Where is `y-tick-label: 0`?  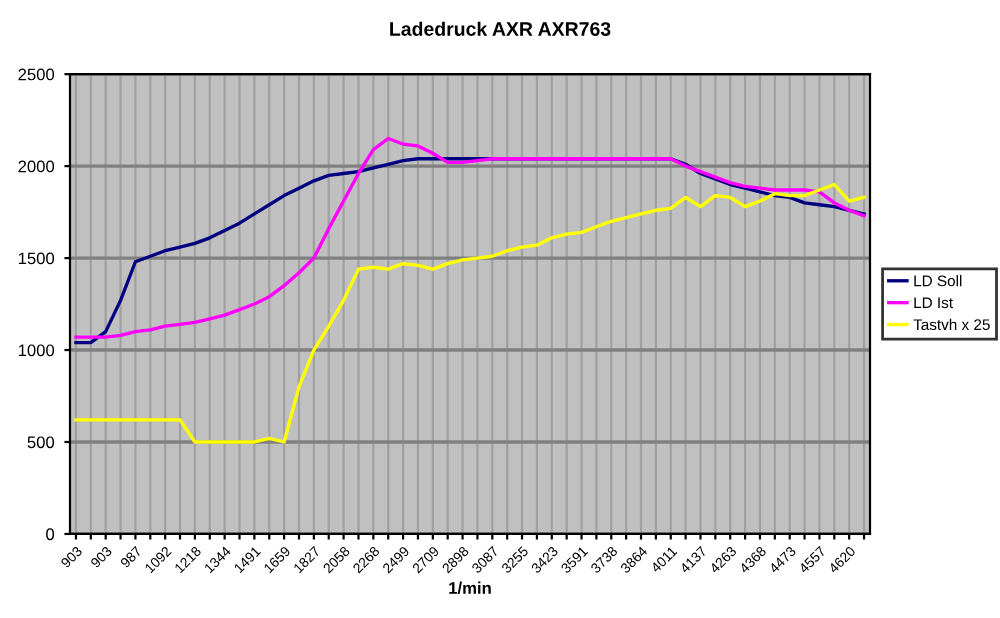
y-tick-label: 0 is located at coordinates (50, 534).